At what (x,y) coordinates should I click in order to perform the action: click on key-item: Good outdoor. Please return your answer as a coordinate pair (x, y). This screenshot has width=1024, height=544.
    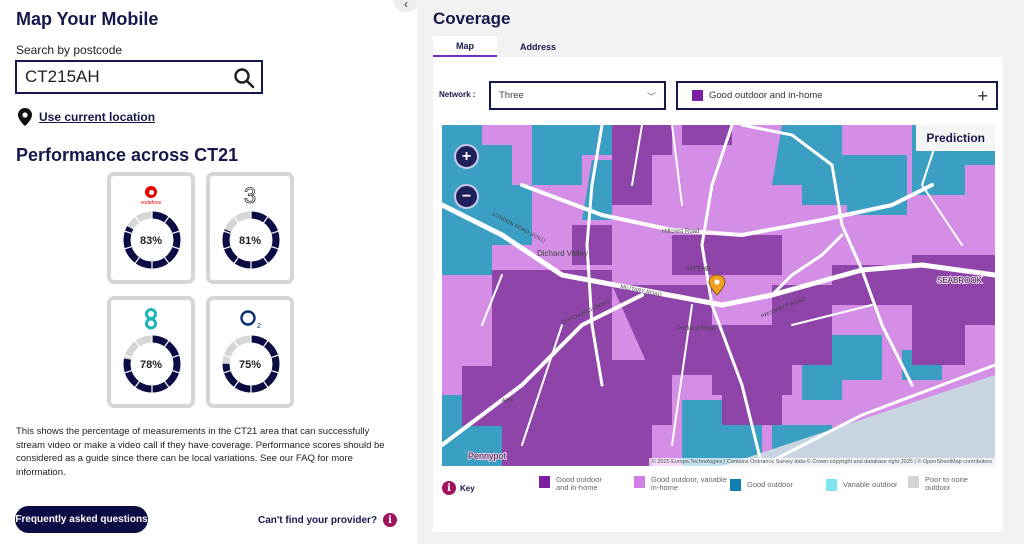
    Looking at the image, I should click on (761, 485).